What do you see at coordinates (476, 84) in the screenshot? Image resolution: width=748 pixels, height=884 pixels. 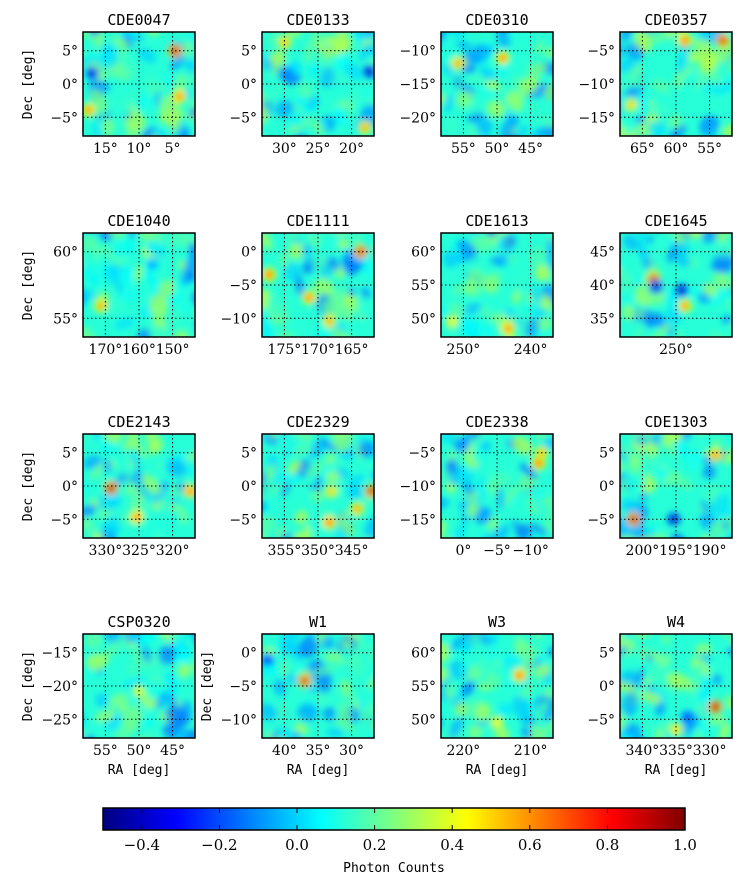 I see `panel-cde0310: CDE0310 55° 50° 45° −10° −15° −20°` at bounding box center [476, 84].